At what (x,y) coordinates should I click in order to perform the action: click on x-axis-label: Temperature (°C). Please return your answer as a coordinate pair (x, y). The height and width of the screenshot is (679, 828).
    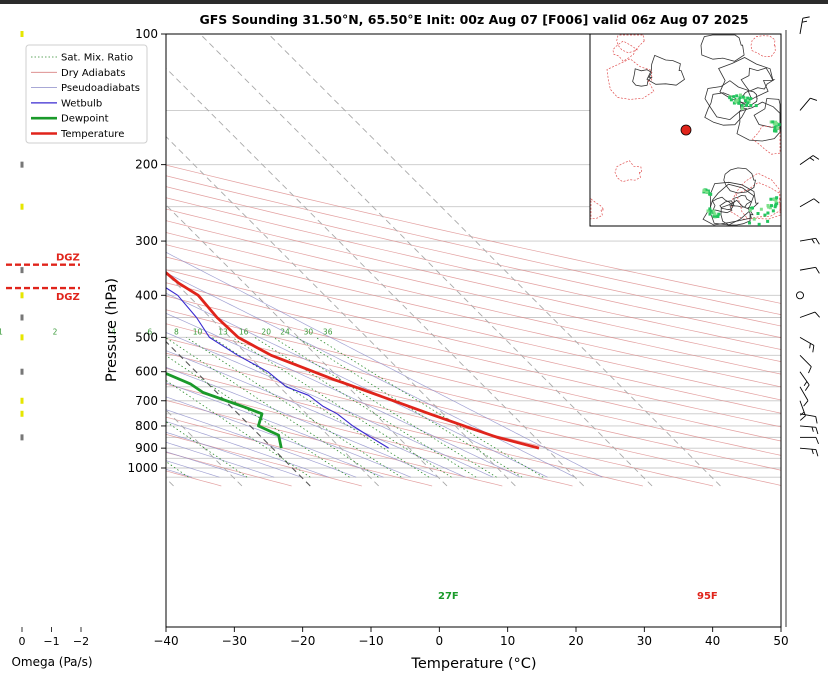
    Looking at the image, I should click on (473, 664).